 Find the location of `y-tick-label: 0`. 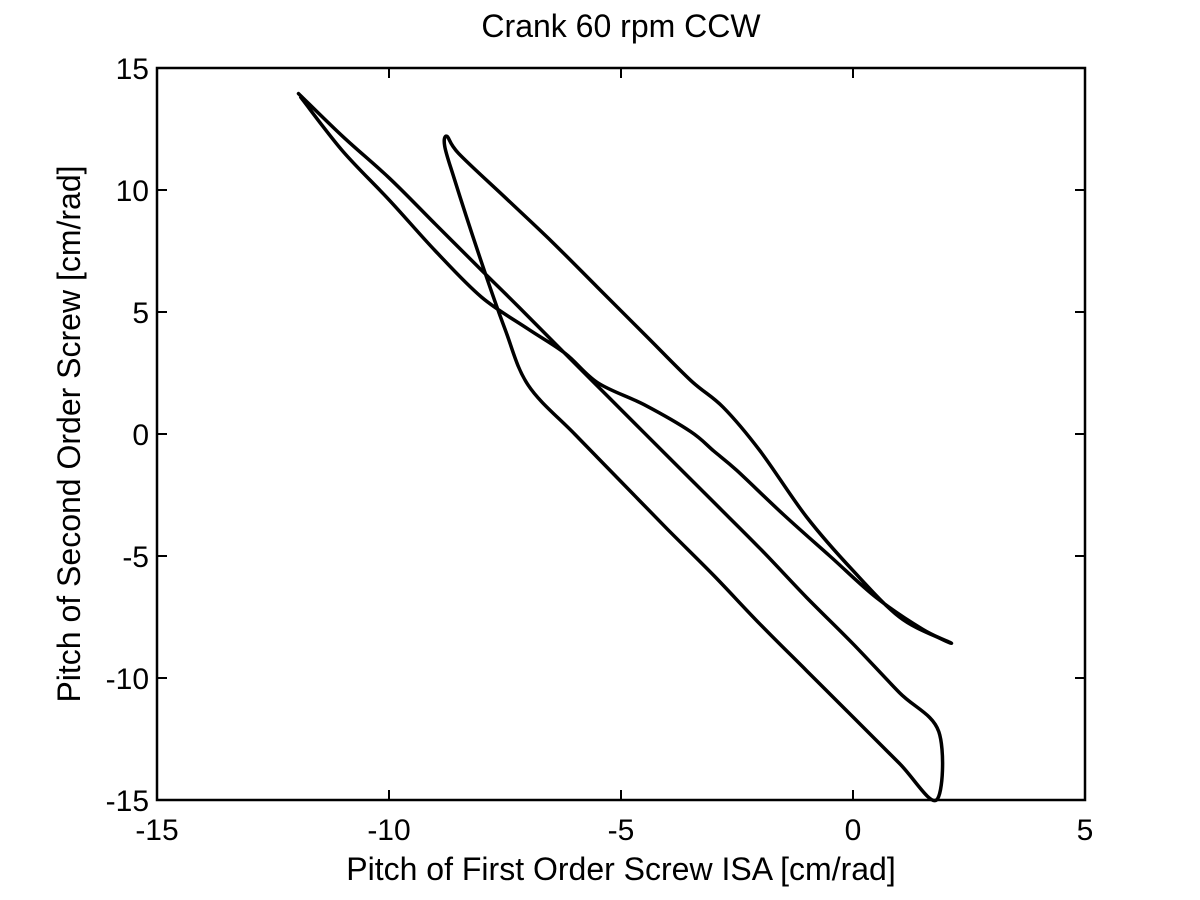

y-tick-label: 0 is located at coordinates (140, 435).